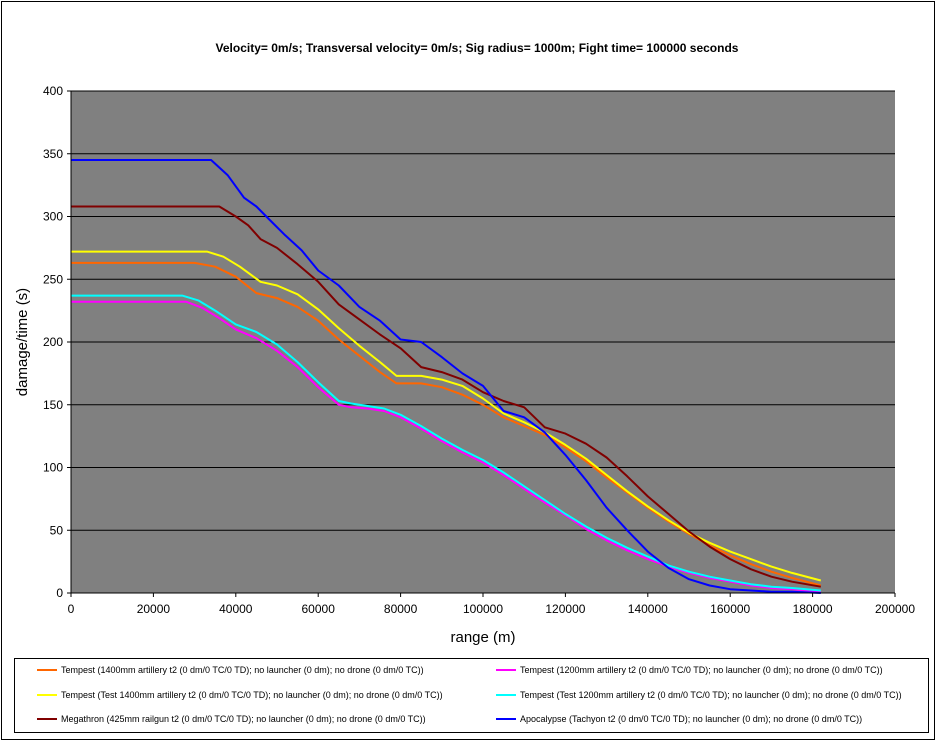 The width and height of the screenshot is (938, 743). Describe the element at coordinates (319, 609) in the screenshot. I see `x-tick-label: 60000` at that location.